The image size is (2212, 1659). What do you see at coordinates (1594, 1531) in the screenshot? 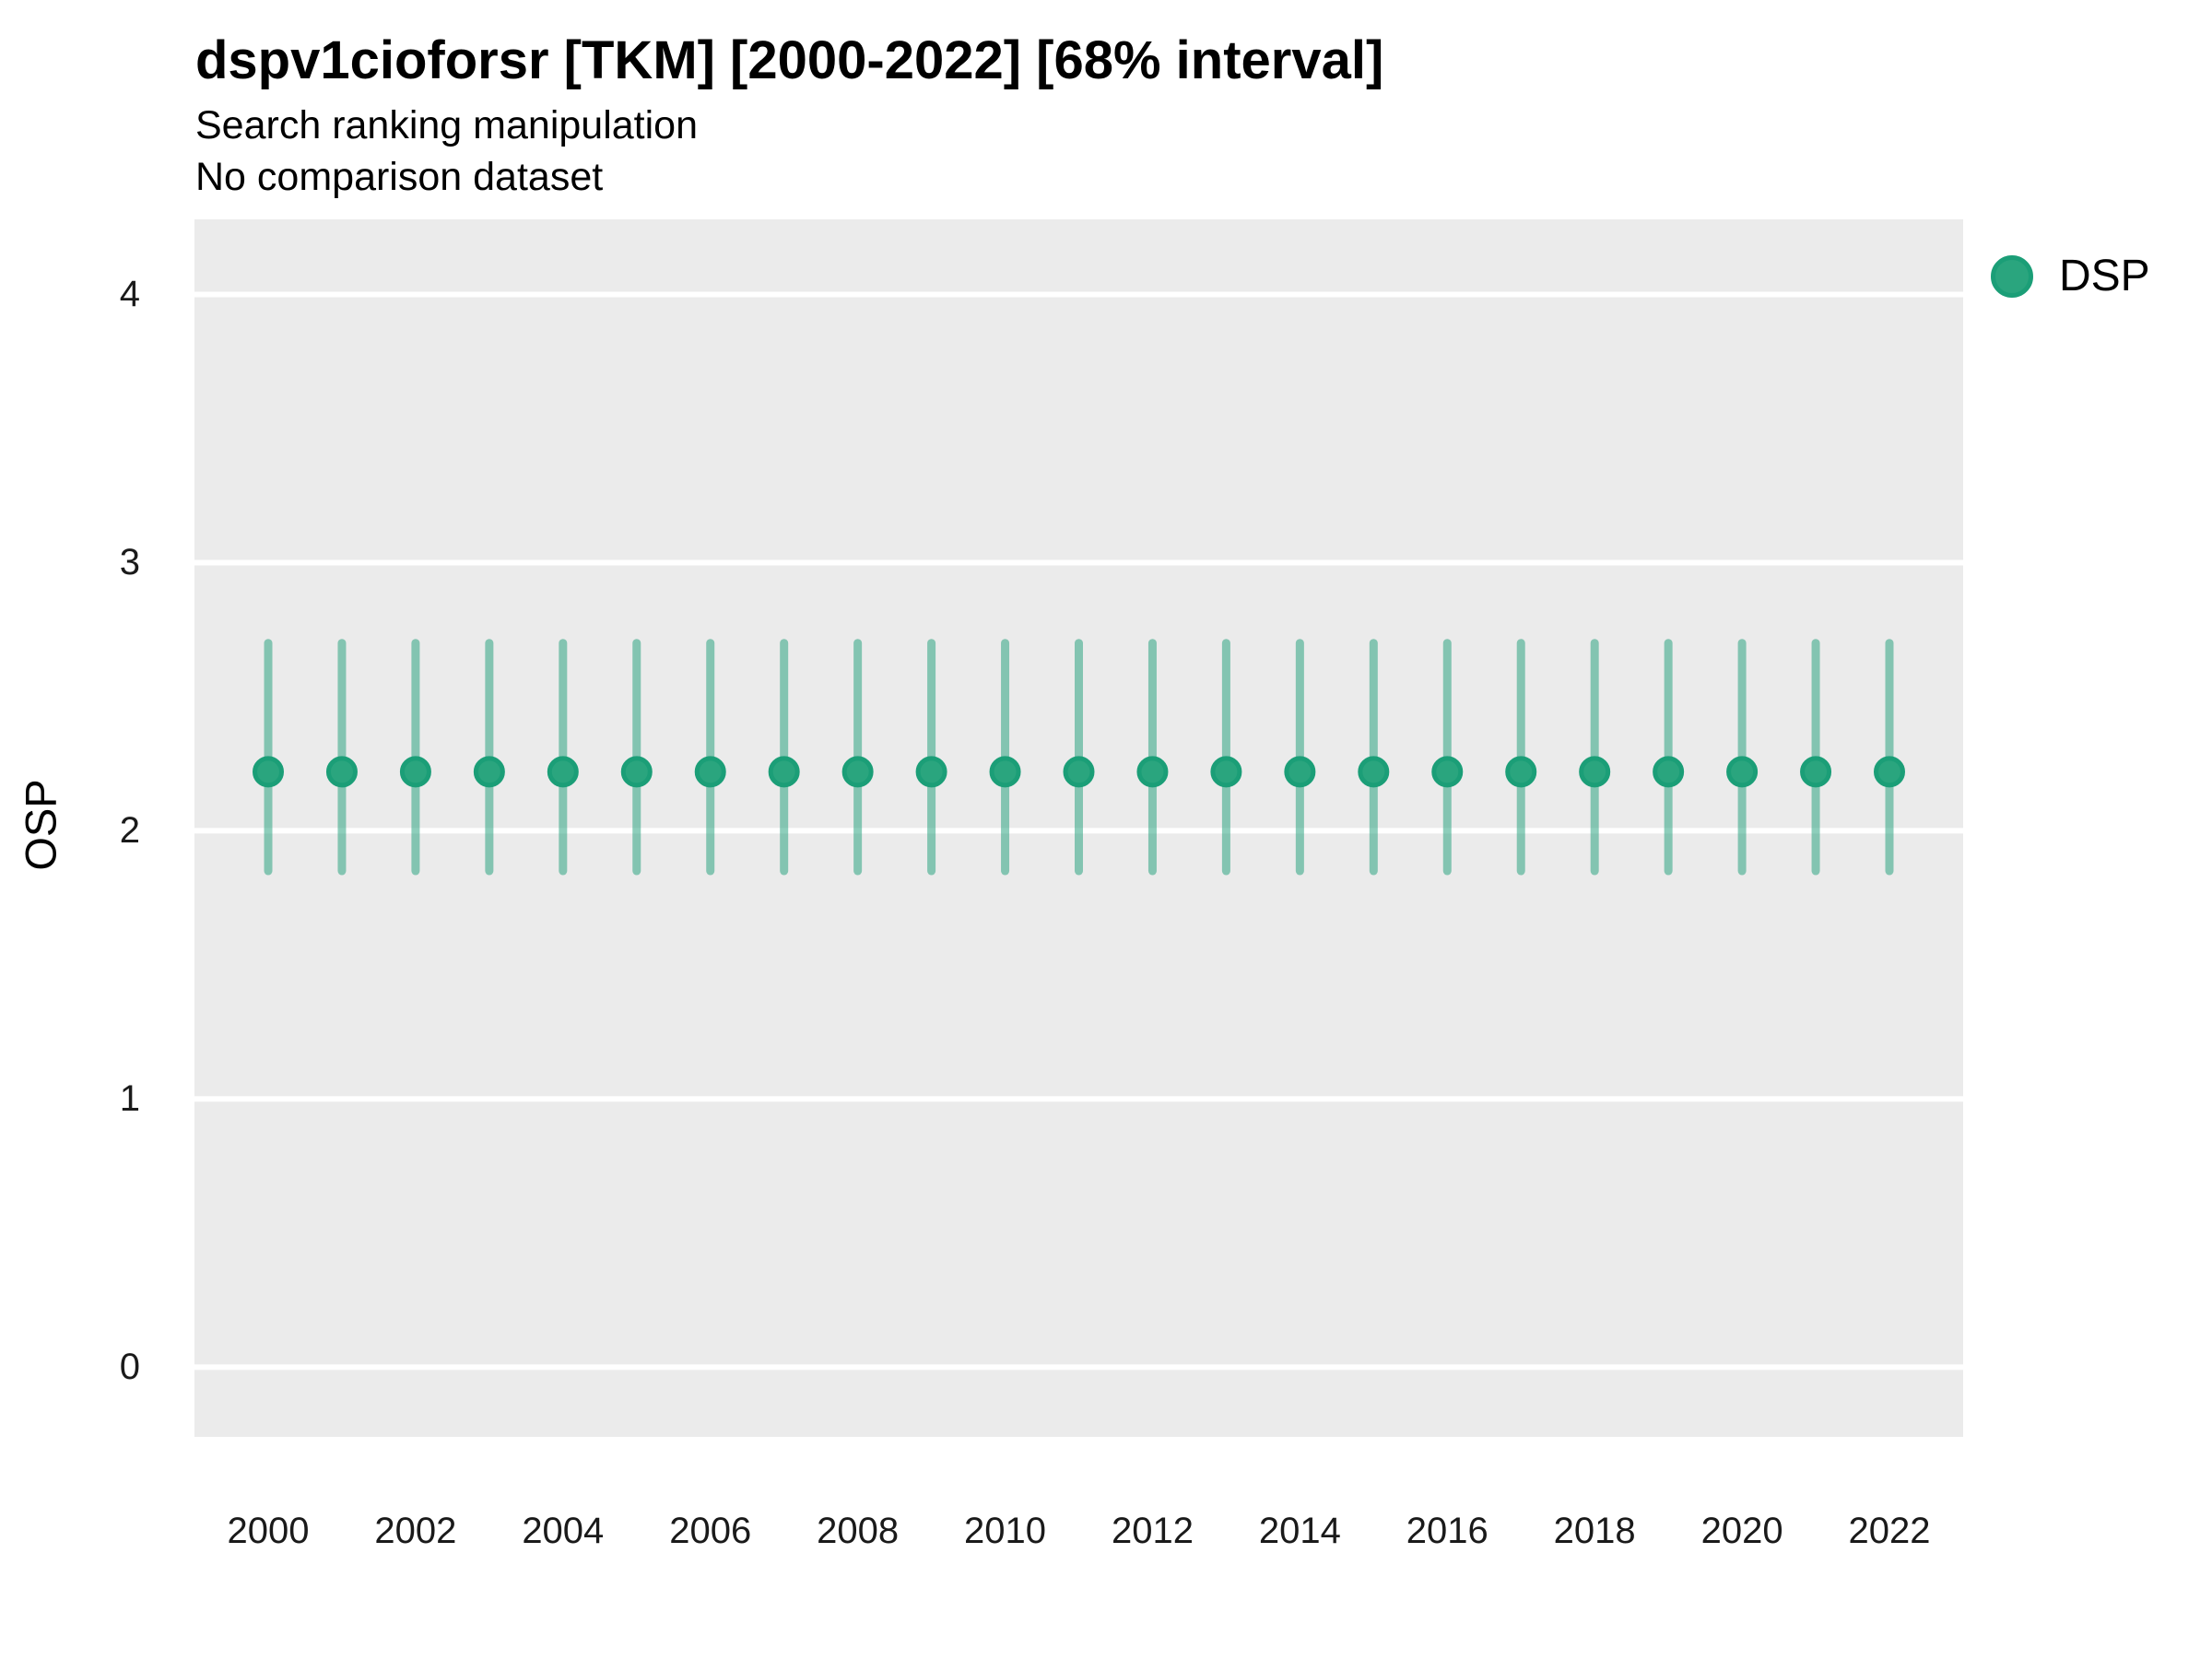
I see `x-tick-label-2018: 2018` at bounding box center [1594, 1531].